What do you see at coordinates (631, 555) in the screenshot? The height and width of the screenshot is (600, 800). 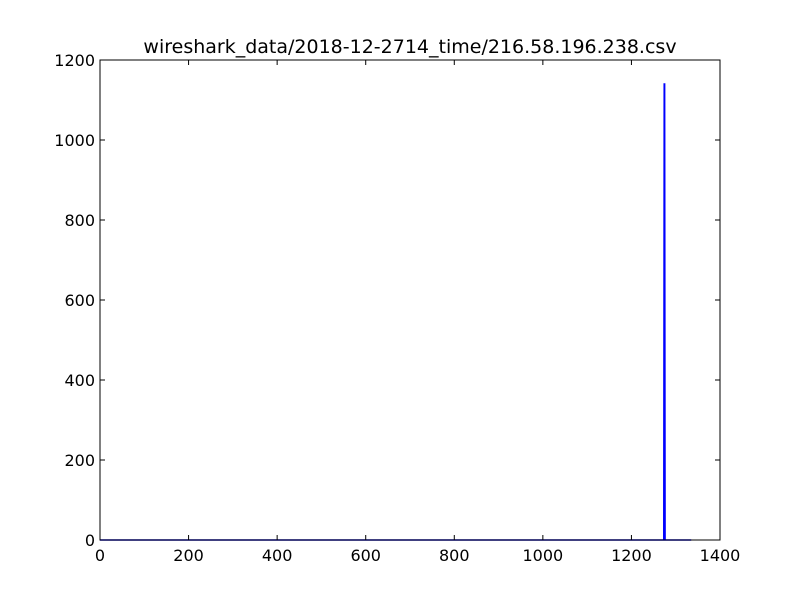 I see `x-tick-label: 1200` at bounding box center [631, 555].